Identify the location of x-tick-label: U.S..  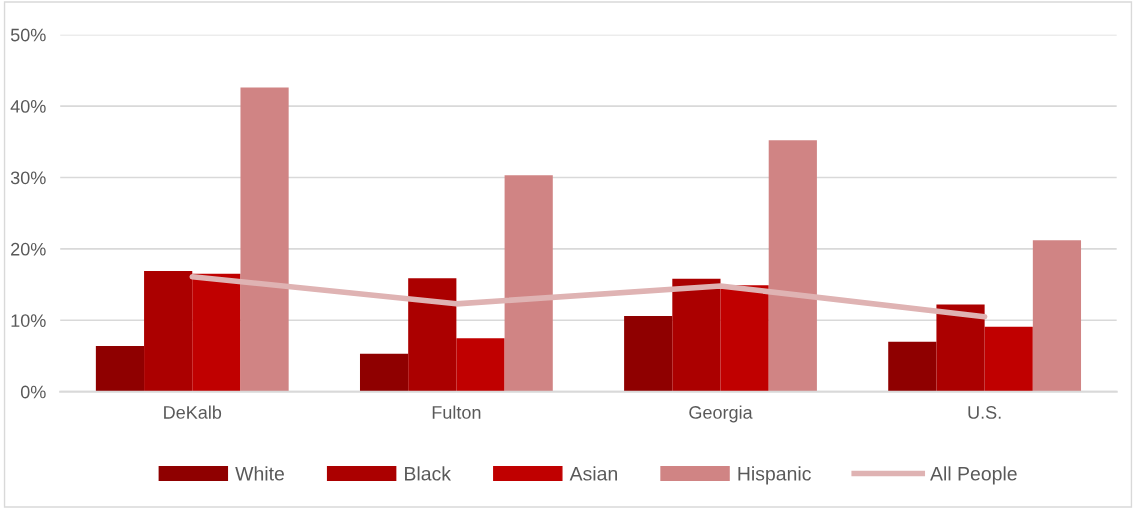
(984, 412).